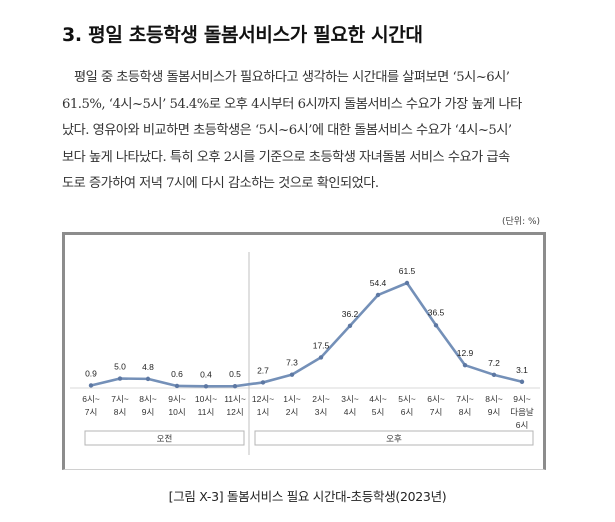 This screenshot has height=522, width=615. I want to click on group-label: 오후, so click(394, 440).